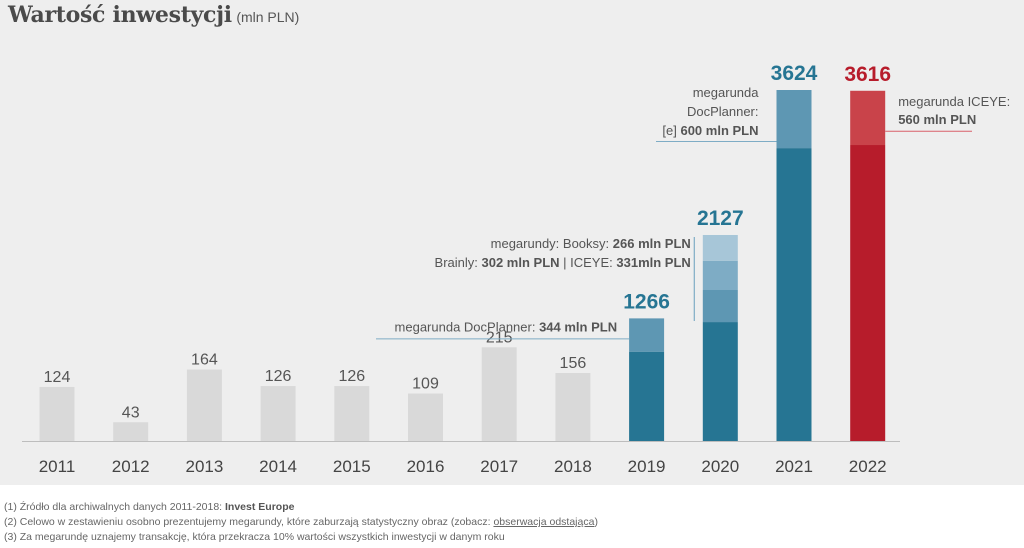  I want to click on value-label-2022: 3616, so click(867, 74).